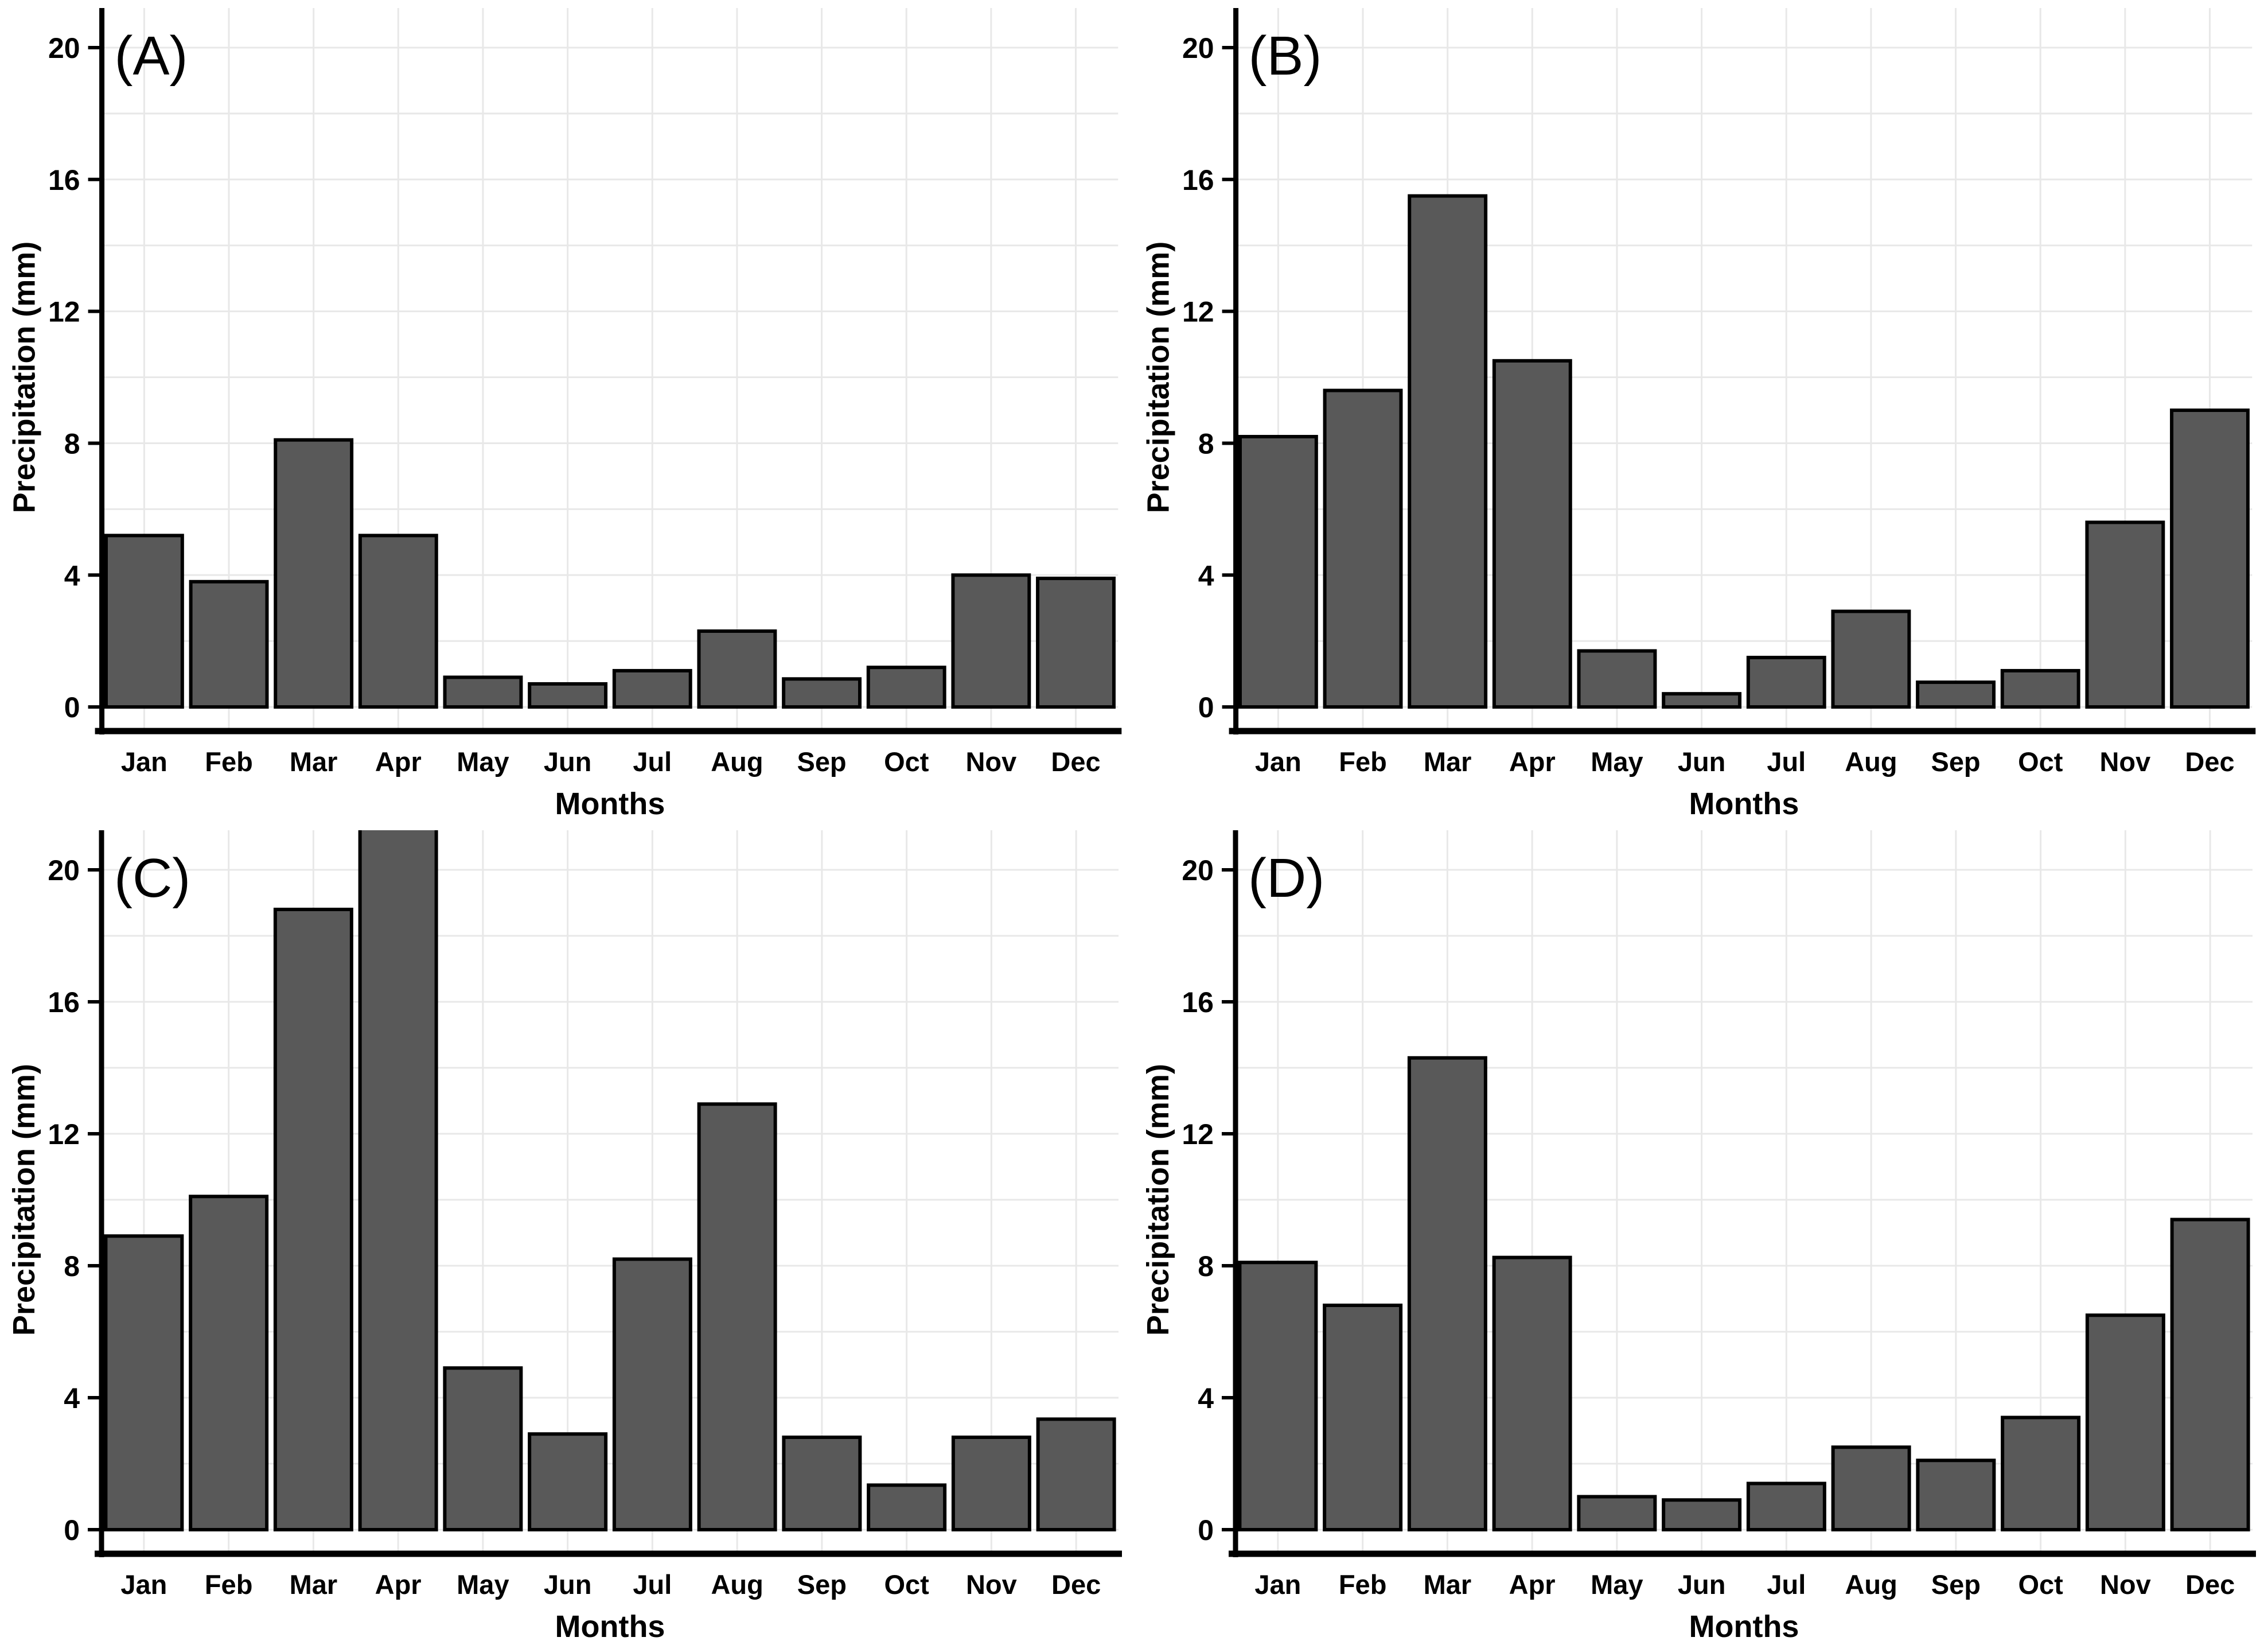 This screenshot has width=2268, height=1645. I want to click on bar-d-may, so click(1617, 1513).